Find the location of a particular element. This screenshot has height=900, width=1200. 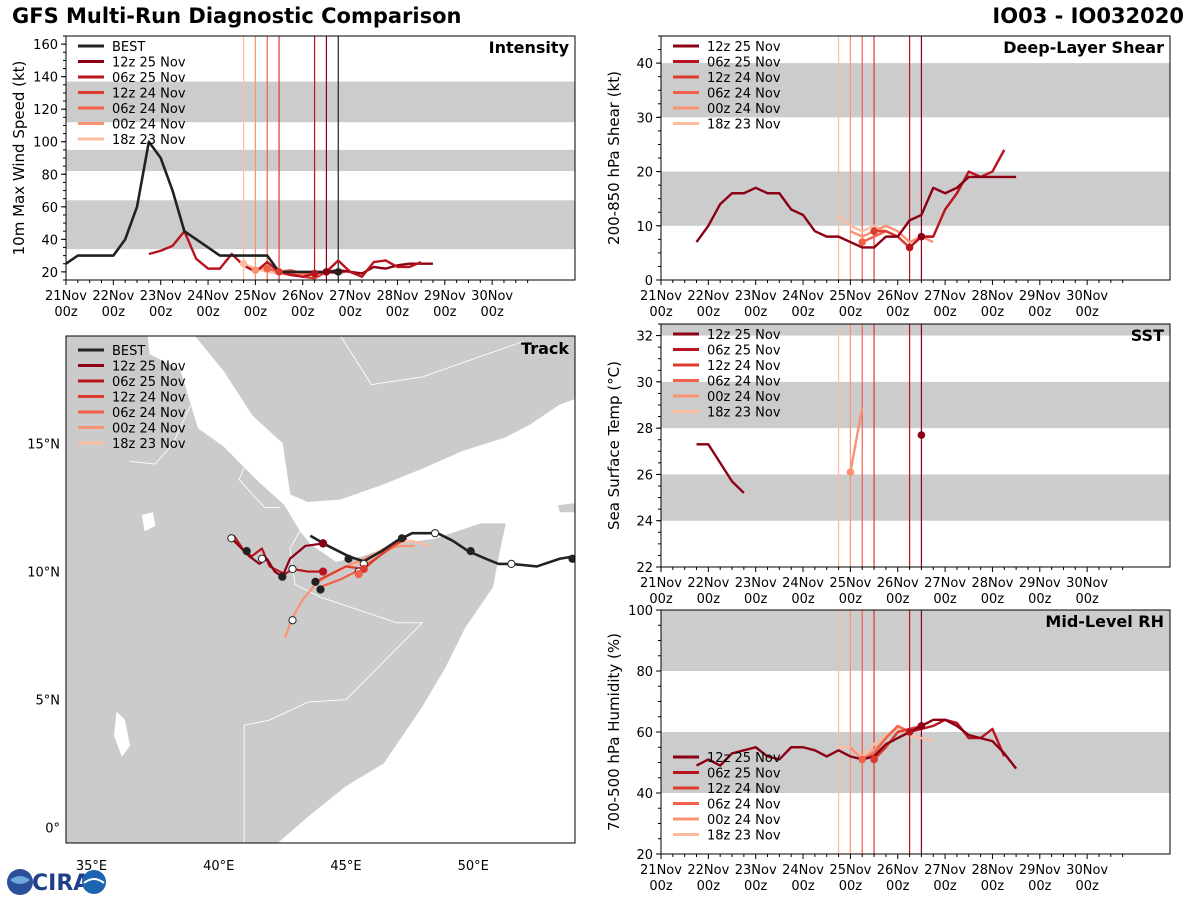

track-point-06z-24-nov is located at coordinates (358, 574).